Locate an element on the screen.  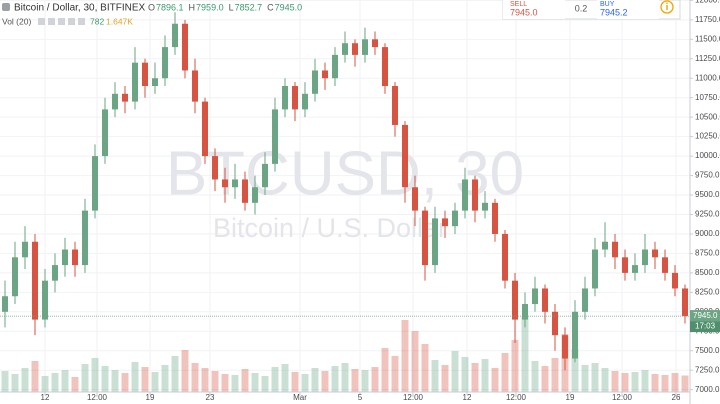
volume-last: 1.647K is located at coordinates (119, 21).